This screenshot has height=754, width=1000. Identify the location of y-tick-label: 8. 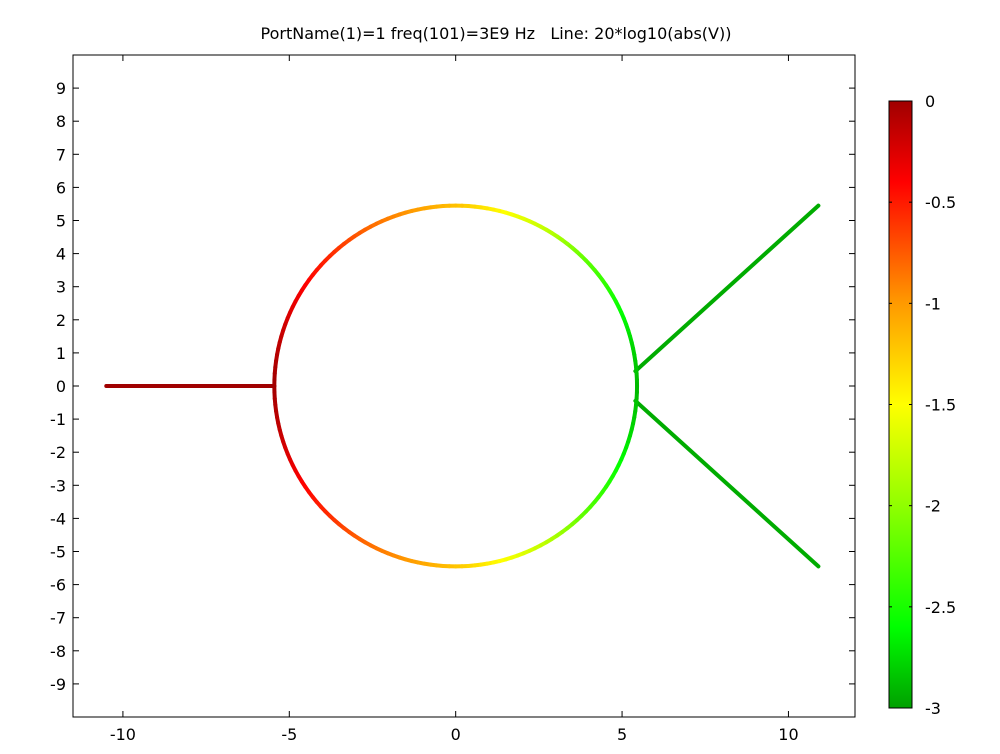
(61, 121).